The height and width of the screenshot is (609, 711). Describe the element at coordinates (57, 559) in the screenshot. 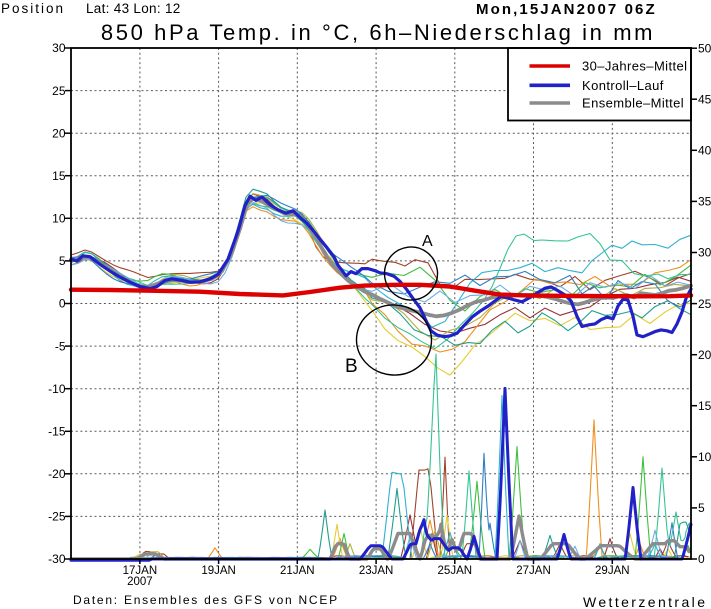

I see `svg-text: -30` at that location.